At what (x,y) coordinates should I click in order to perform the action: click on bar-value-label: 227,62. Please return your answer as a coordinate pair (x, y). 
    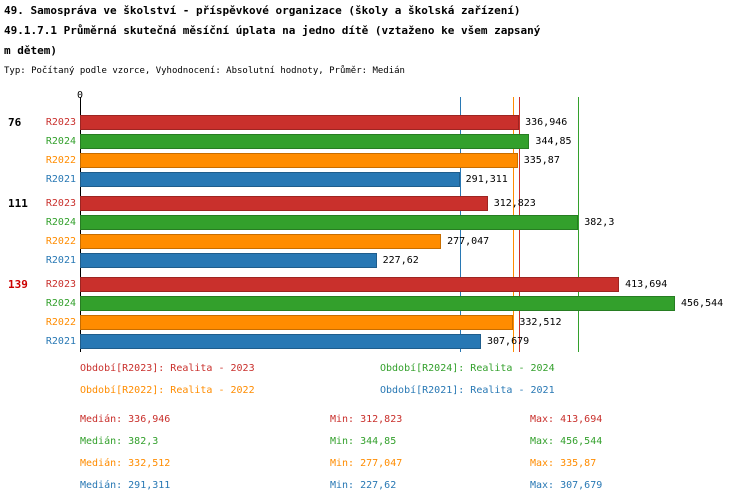
    Looking at the image, I should click on (400, 260).